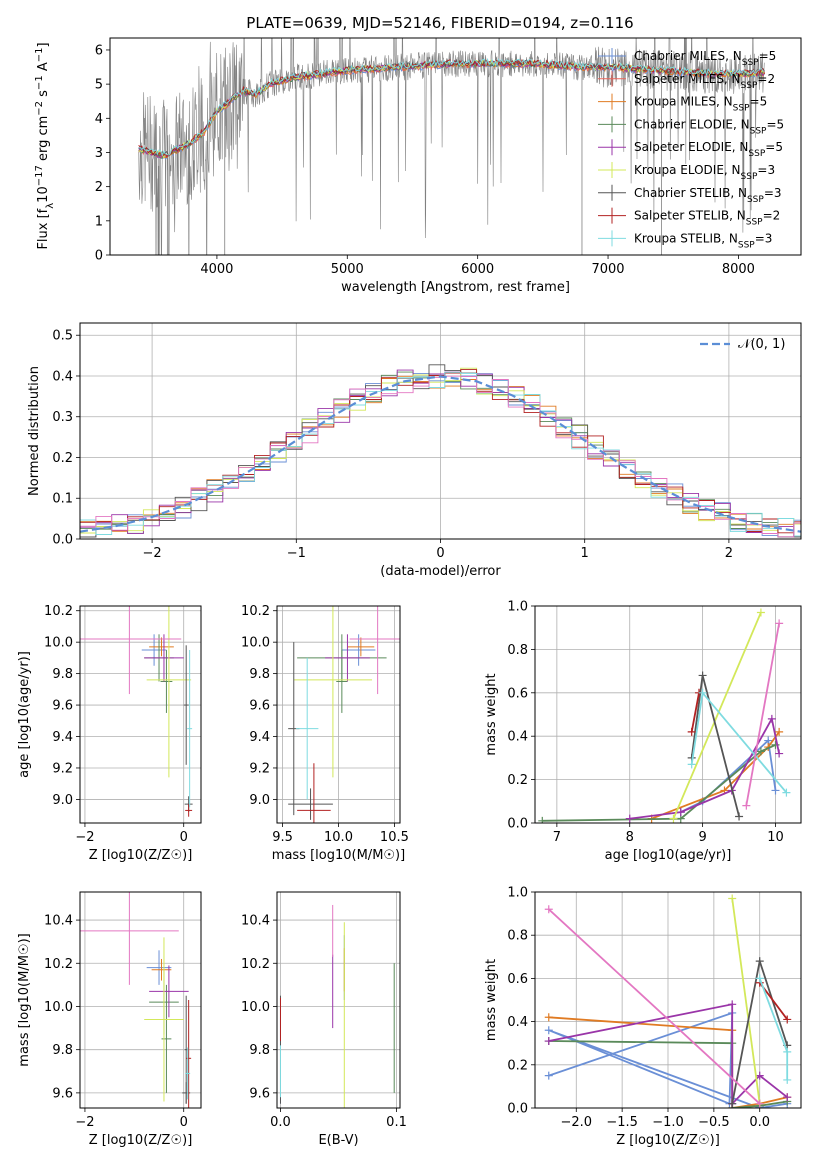  I want to click on legend-name: Kroupa MILES, N, so click(683, 102).